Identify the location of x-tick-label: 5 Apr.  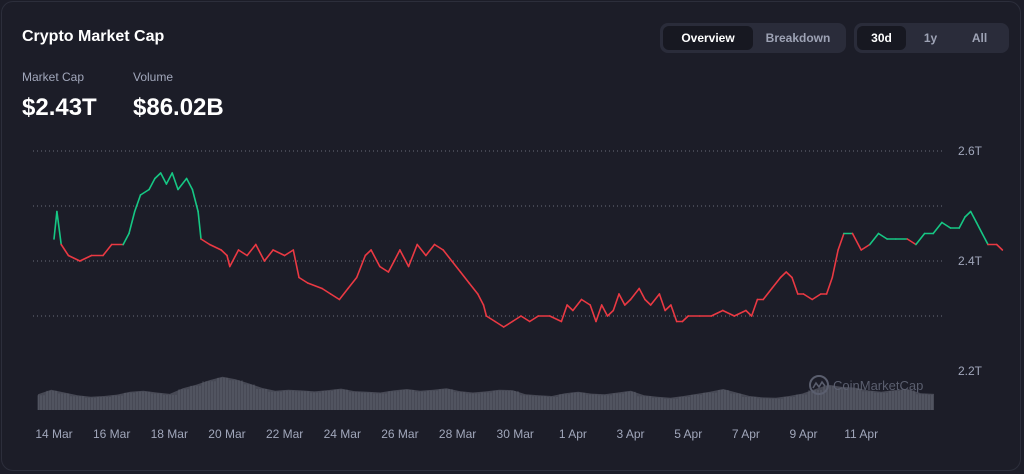
(688, 434).